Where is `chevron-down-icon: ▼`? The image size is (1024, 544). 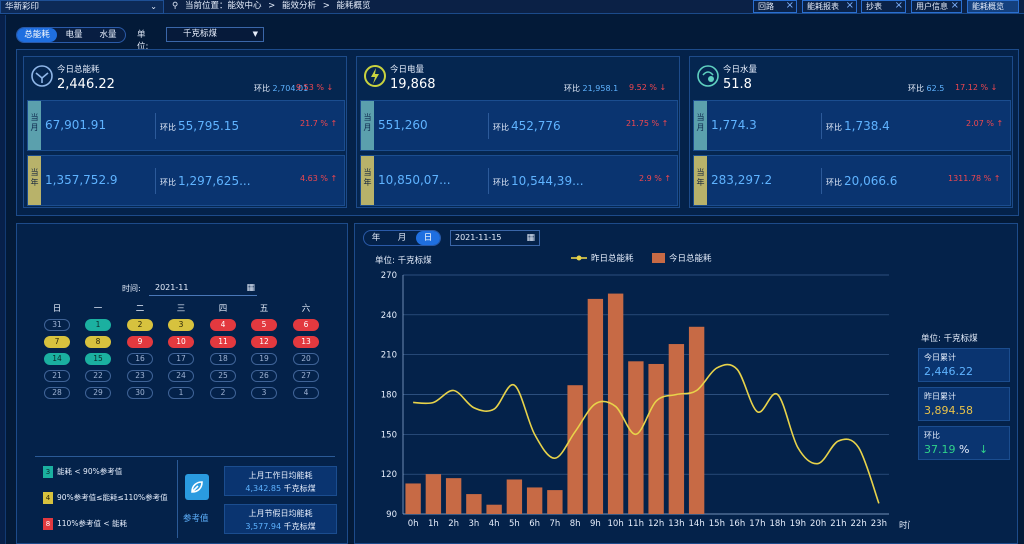 chevron-down-icon: ▼ is located at coordinates (255, 34).